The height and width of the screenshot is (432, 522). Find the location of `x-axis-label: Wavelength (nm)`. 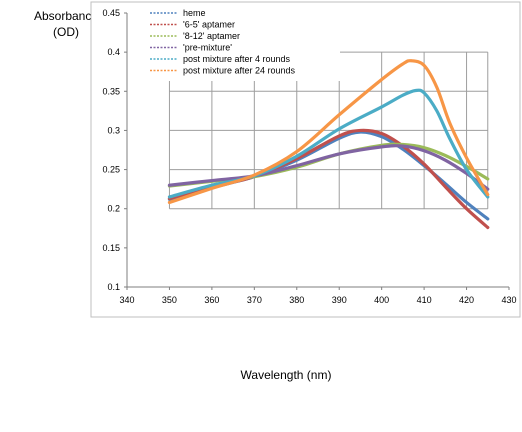

x-axis-label: Wavelength (nm) is located at coordinates (286, 375).